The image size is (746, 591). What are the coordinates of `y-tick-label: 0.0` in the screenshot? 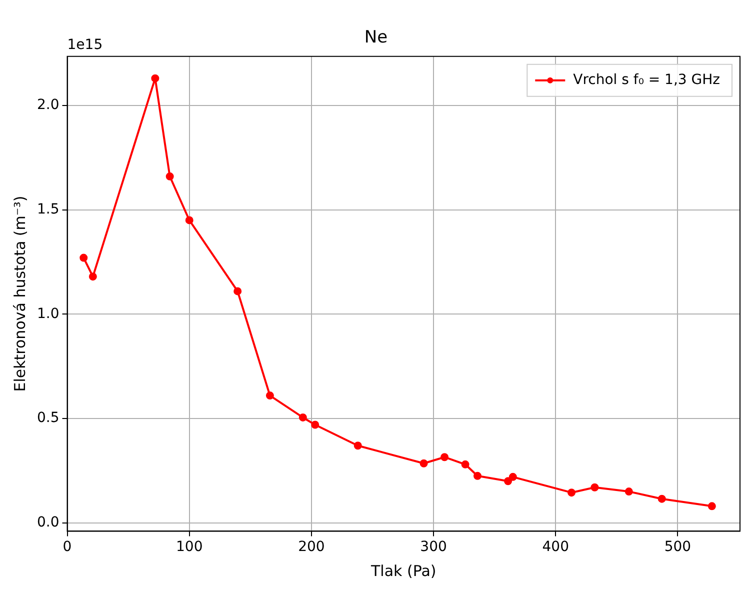 It's located at (48, 522).